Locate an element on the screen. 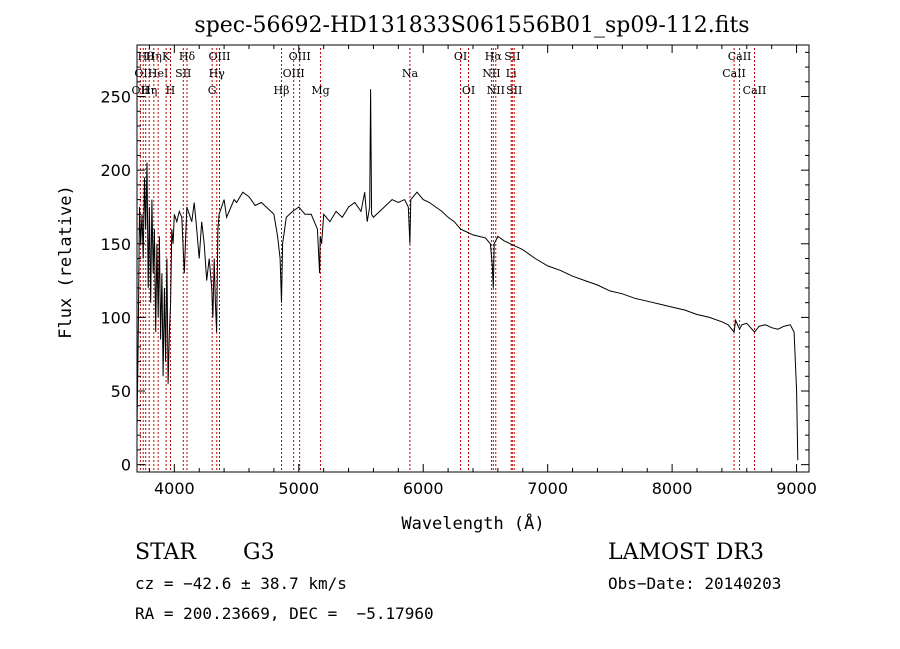 The width and height of the screenshot is (900, 649). spectral-line-label: H is located at coordinates (171, 90).